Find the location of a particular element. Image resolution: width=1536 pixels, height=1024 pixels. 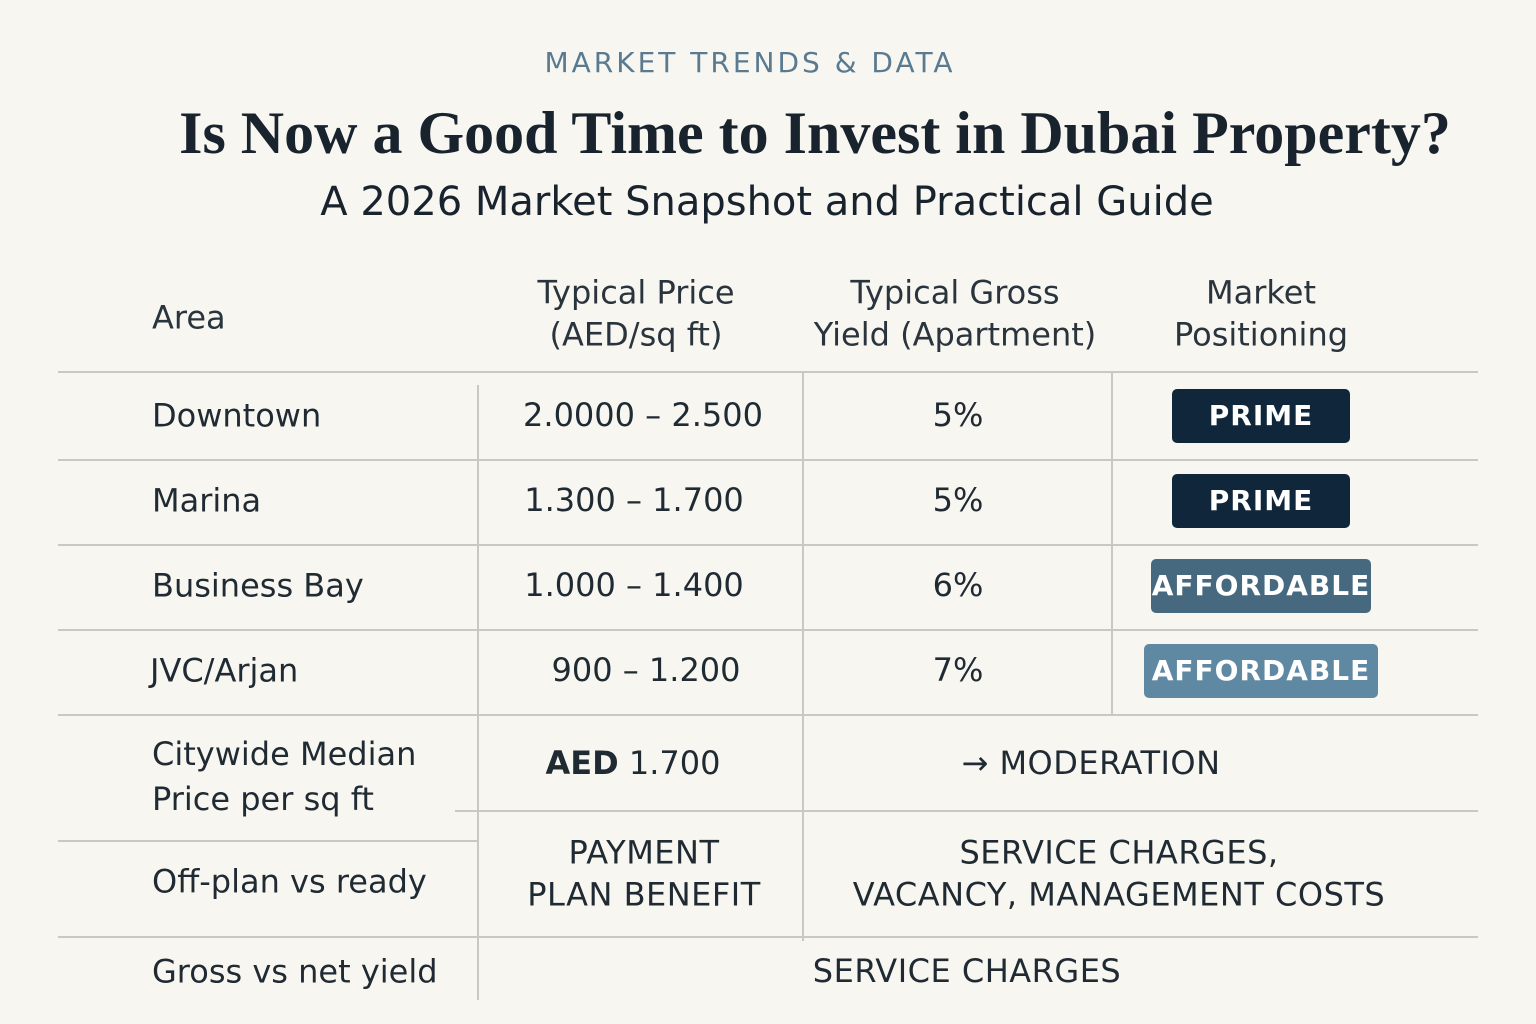

trend: → MODERATION is located at coordinates (1091, 763).